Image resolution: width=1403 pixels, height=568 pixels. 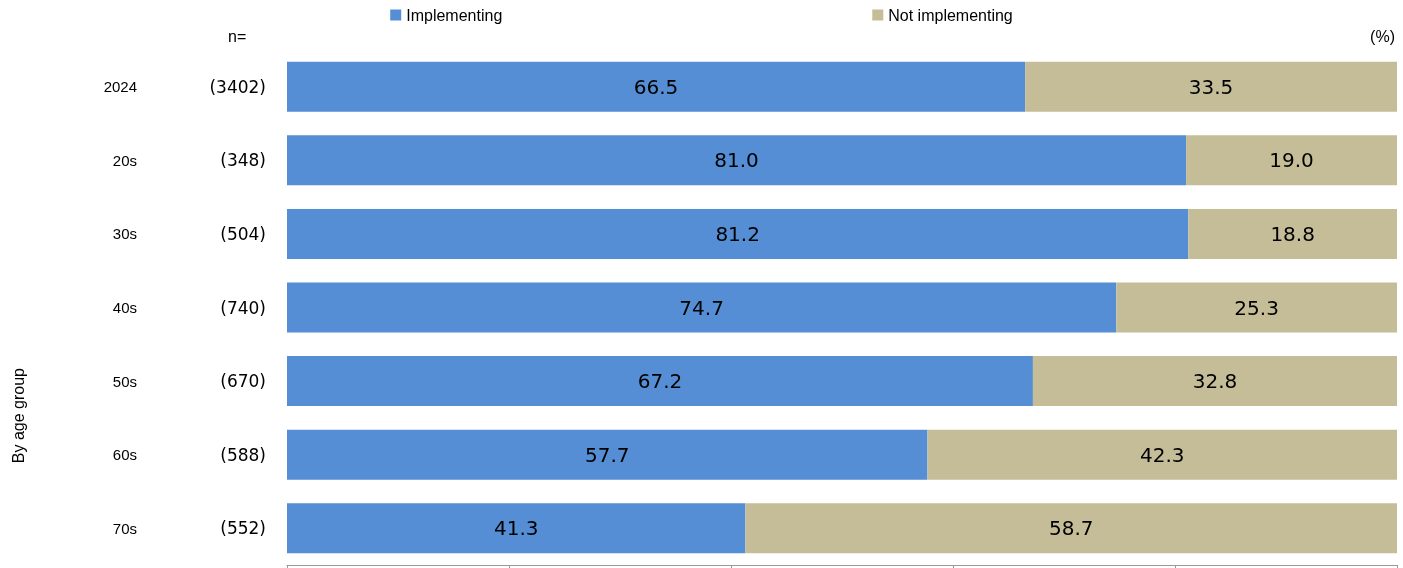 I want to click on legend-label: Not implementing, so click(x=950, y=15).